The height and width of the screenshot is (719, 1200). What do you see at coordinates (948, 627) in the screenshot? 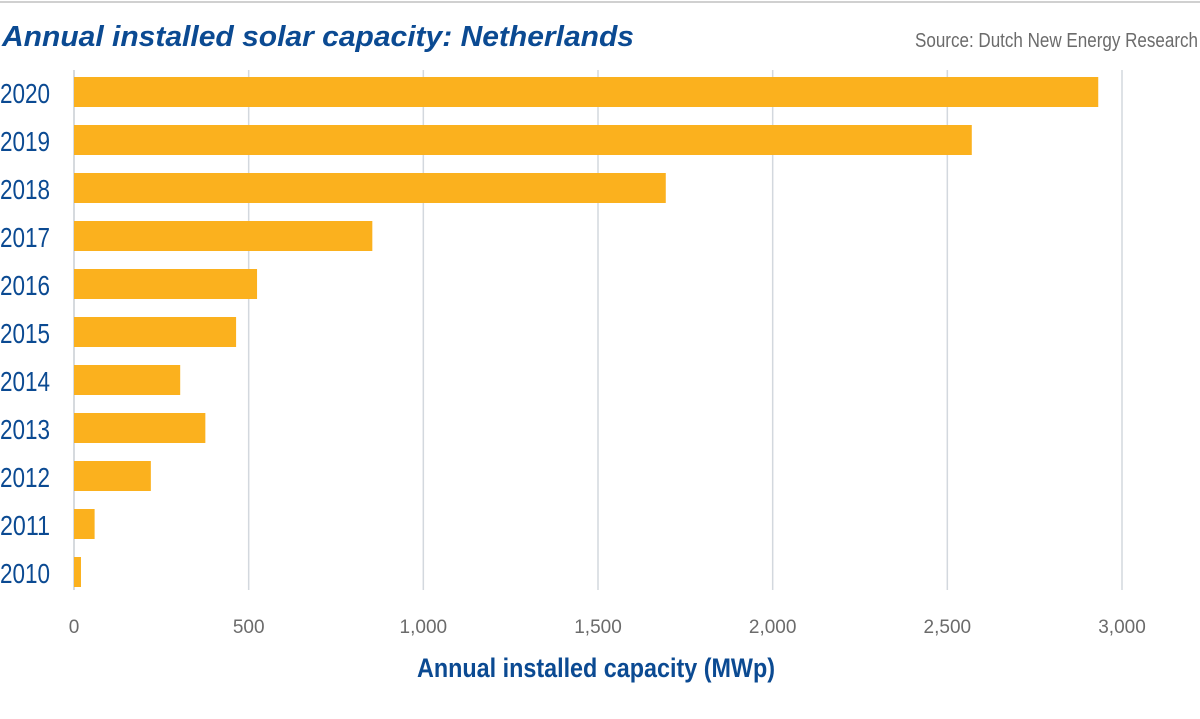
I see `x-tick-label: 2,500` at bounding box center [948, 627].